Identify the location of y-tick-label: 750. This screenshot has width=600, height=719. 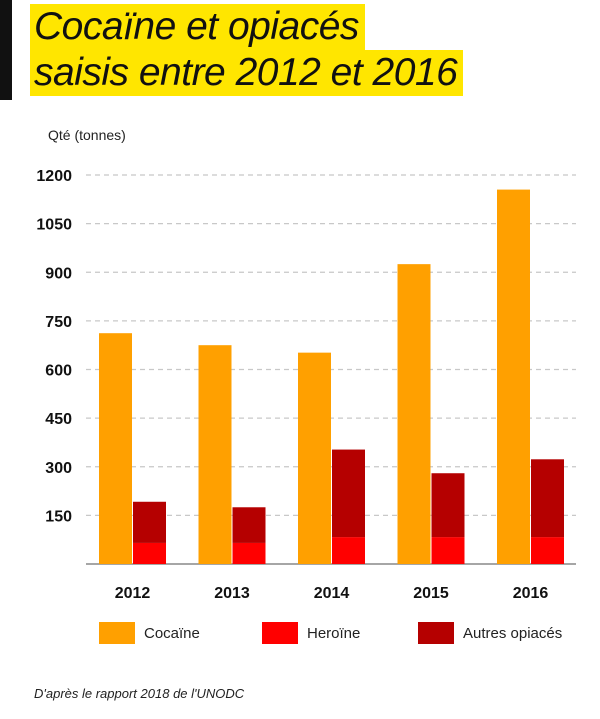
(58, 322).